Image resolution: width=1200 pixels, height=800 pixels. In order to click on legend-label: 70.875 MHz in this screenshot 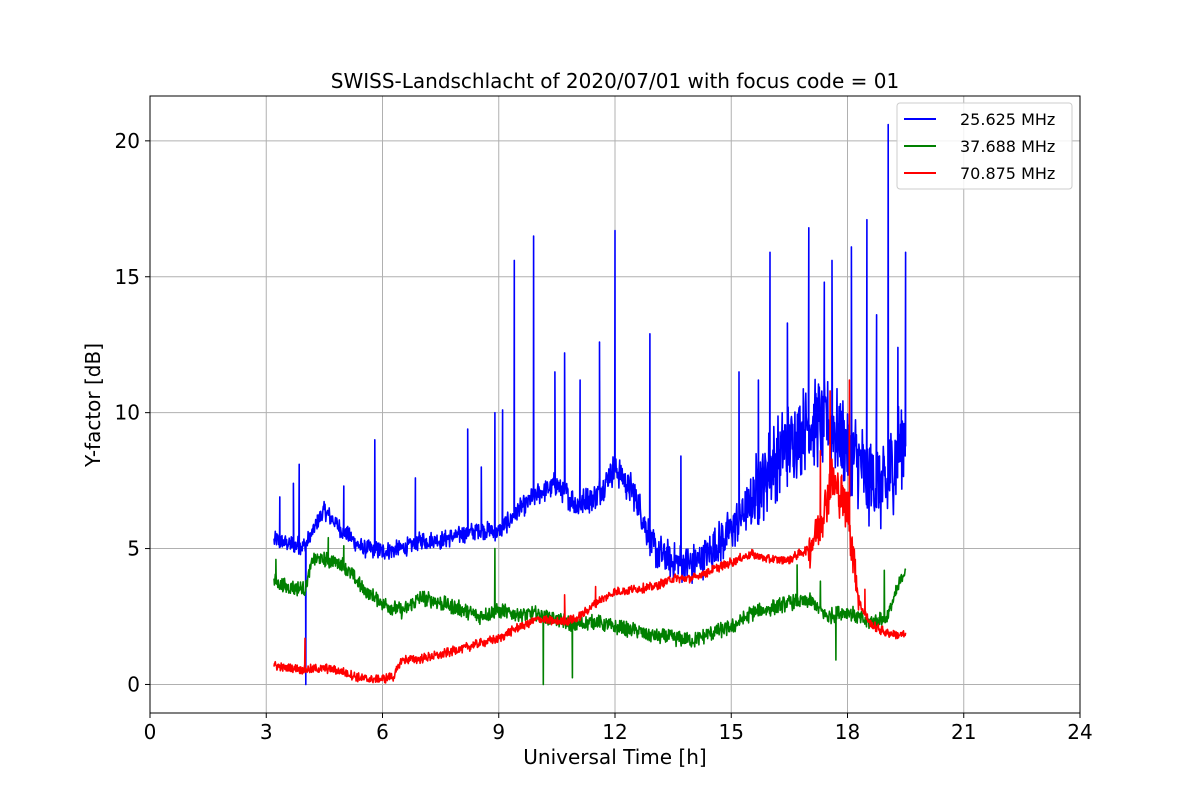, I will do `click(1007, 173)`.